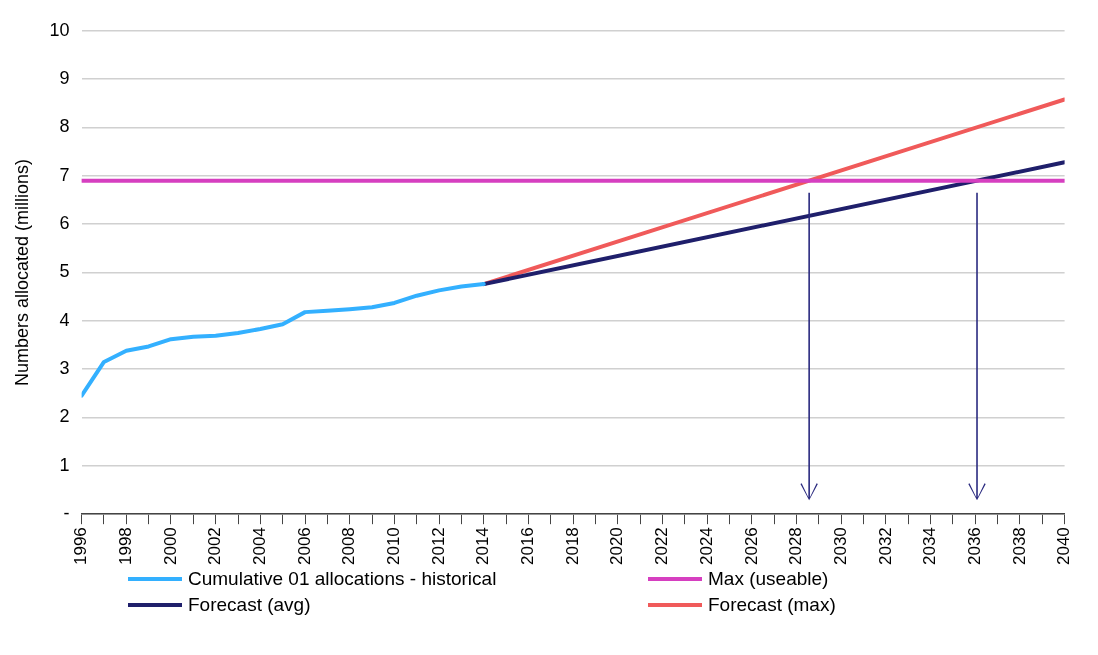 This screenshot has width=1098, height=655. Describe the element at coordinates (796, 546) in the screenshot. I see `x-tick-label: 2028` at that location.